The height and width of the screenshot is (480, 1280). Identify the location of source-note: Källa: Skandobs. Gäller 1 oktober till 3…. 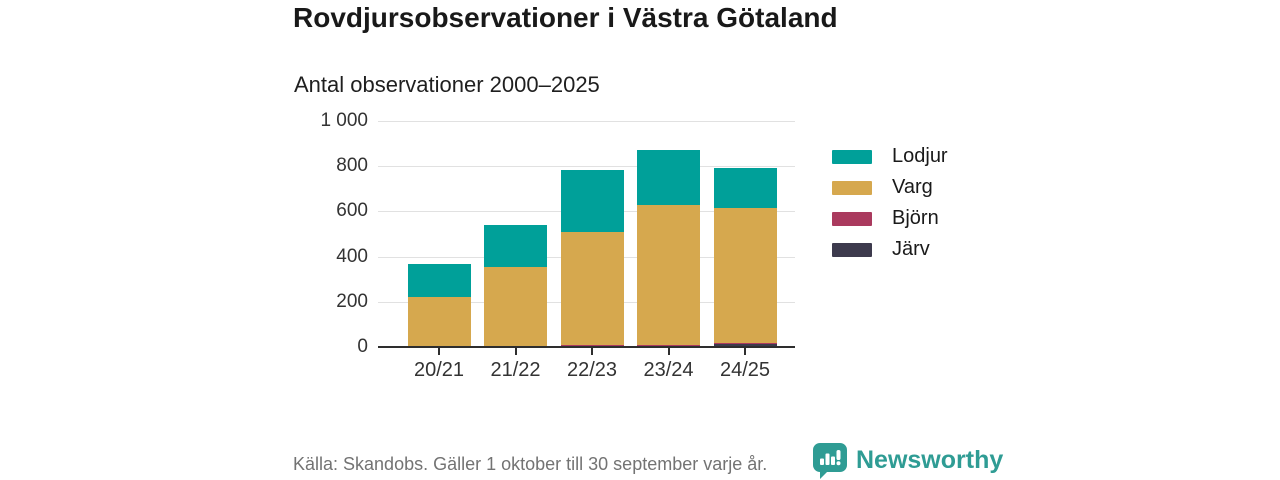
(530, 464).